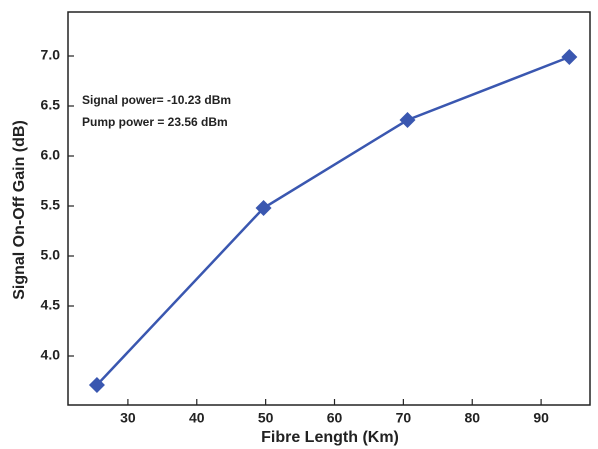 The width and height of the screenshot is (598, 449). What do you see at coordinates (19, 210) in the screenshot?
I see `y-axis-label: Signal On-Off Gain (dB)` at bounding box center [19, 210].